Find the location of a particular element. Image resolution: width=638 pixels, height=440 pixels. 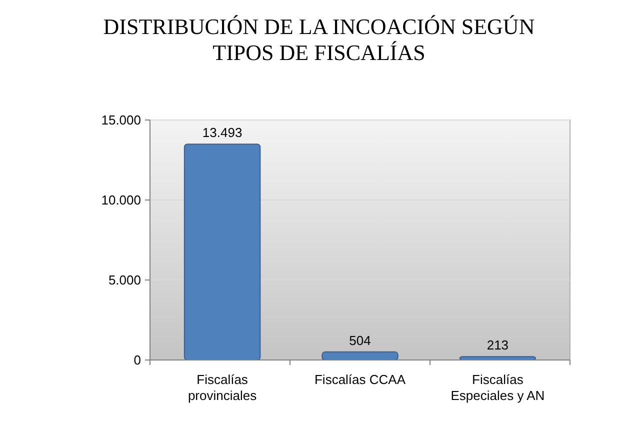

y-tick-label: 5.000 is located at coordinates (124, 280).